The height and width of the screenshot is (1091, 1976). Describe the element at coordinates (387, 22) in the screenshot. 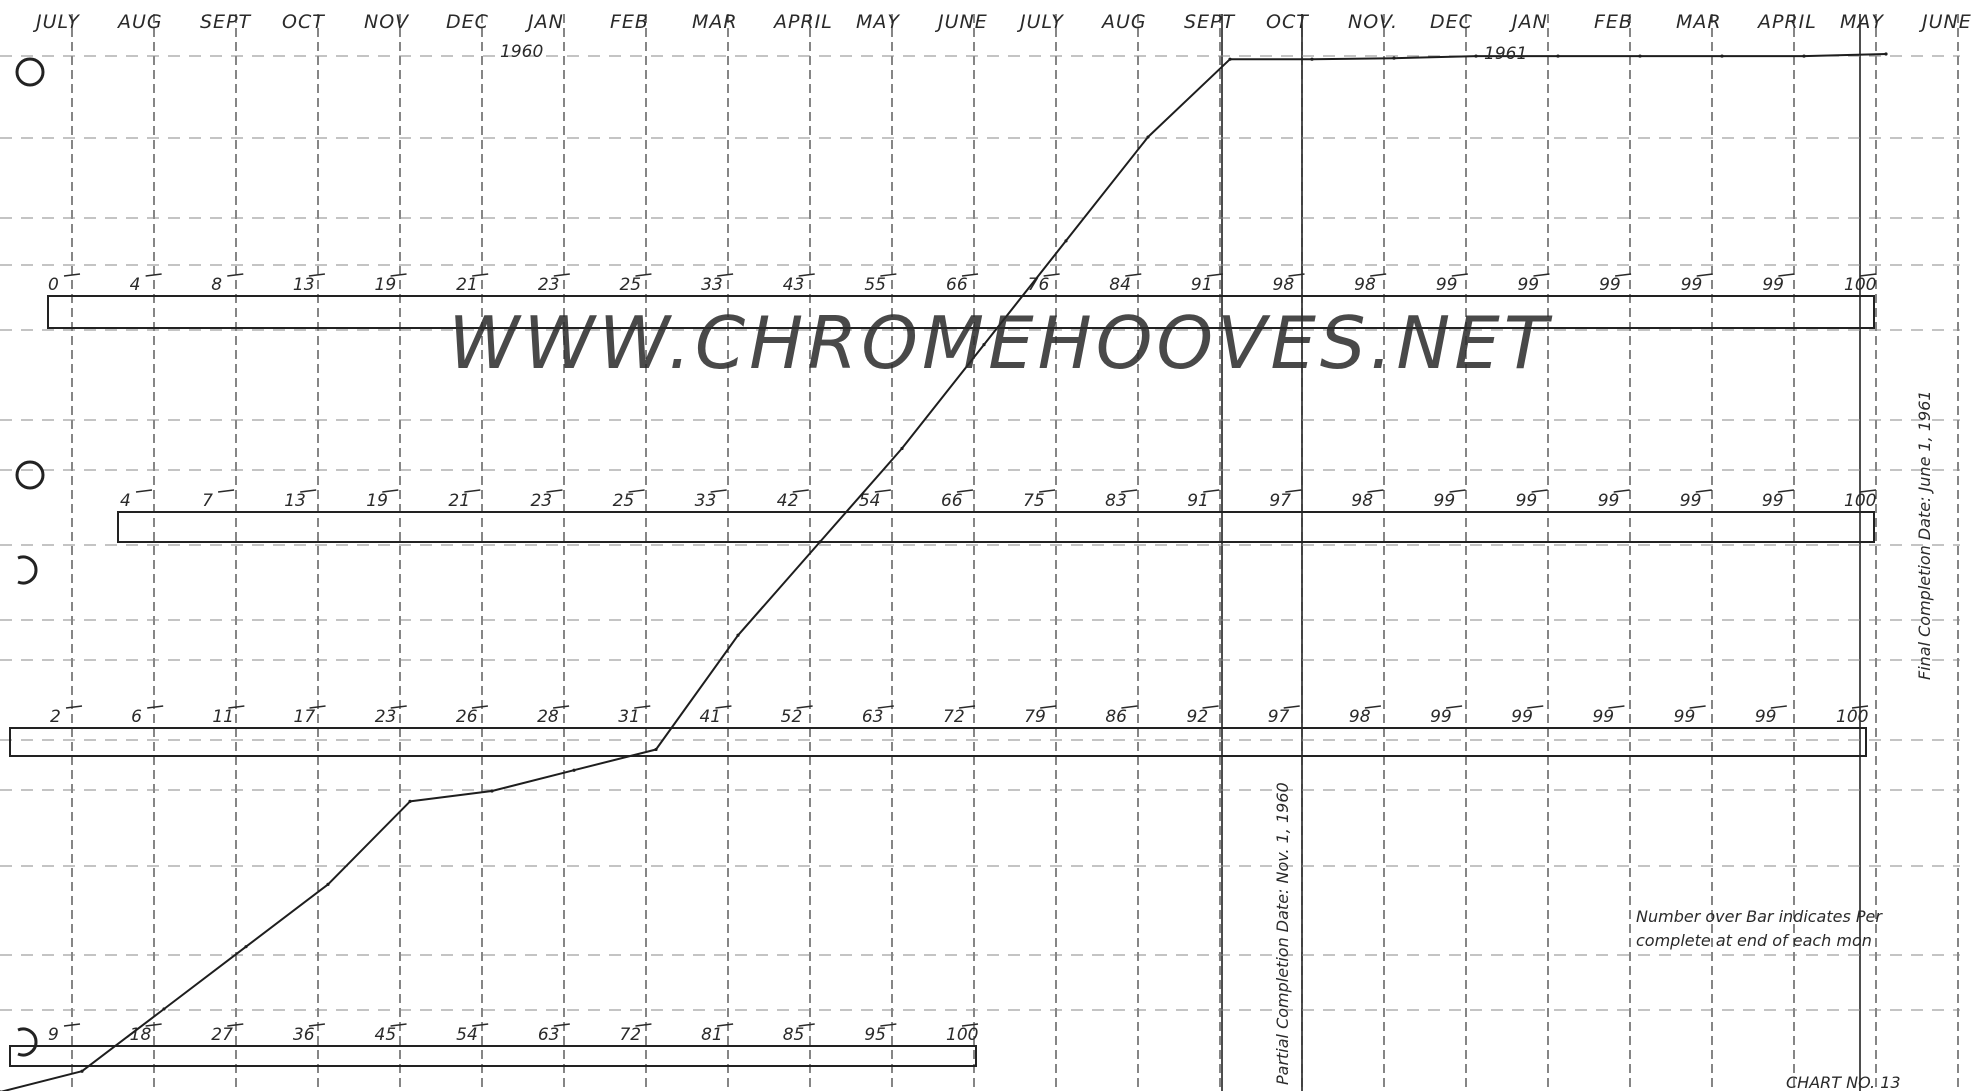

I see `month-label: NOV` at that location.